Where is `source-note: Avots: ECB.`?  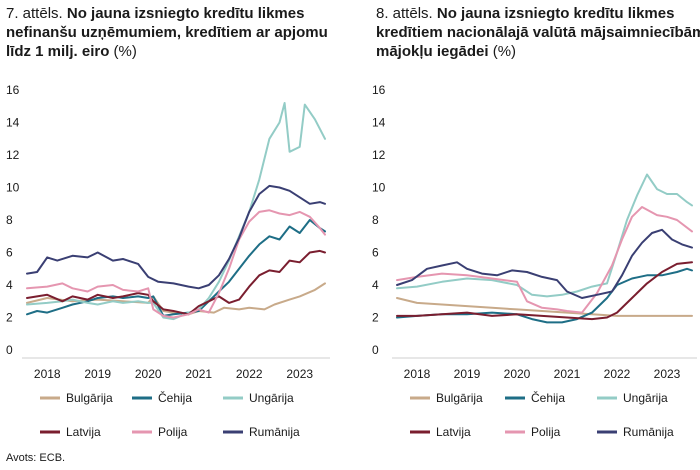
source-note: Avots: ECB. is located at coordinates (36, 458).